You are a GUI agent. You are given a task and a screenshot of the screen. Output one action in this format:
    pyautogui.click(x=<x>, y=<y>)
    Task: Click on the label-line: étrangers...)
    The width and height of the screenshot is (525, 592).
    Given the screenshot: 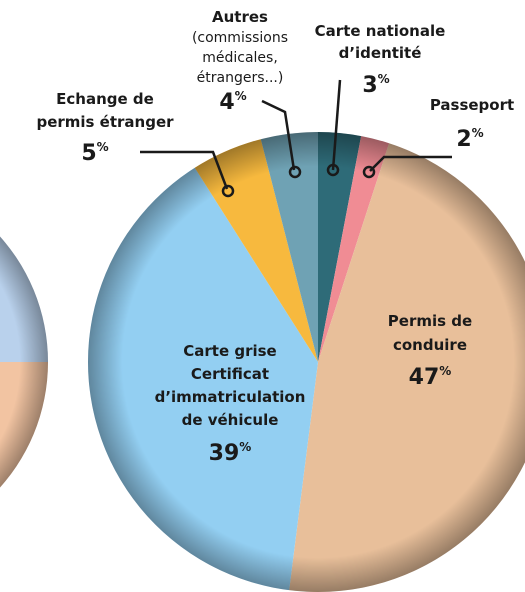 What is the action you would take?
    pyautogui.click(x=240, y=78)
    